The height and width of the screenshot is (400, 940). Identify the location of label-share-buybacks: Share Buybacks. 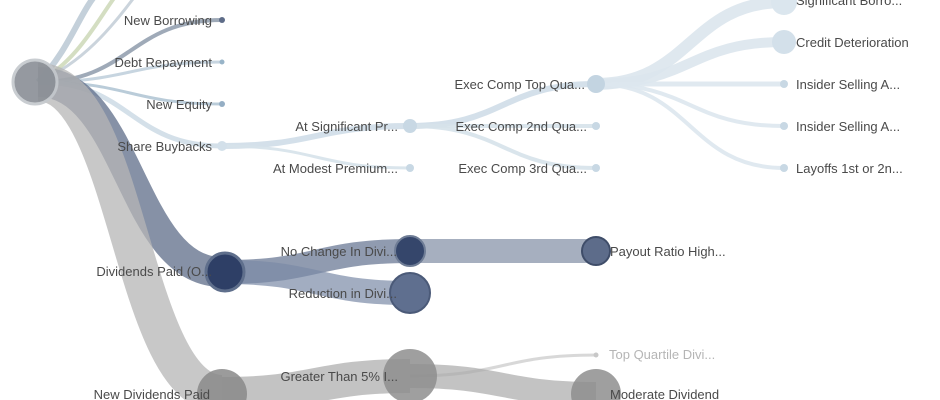
(164, 146).